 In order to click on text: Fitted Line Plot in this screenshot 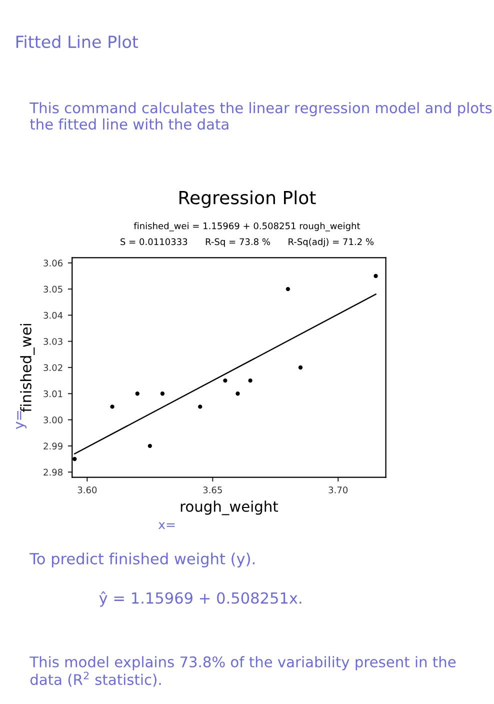, I will do `click(77, 41)`.